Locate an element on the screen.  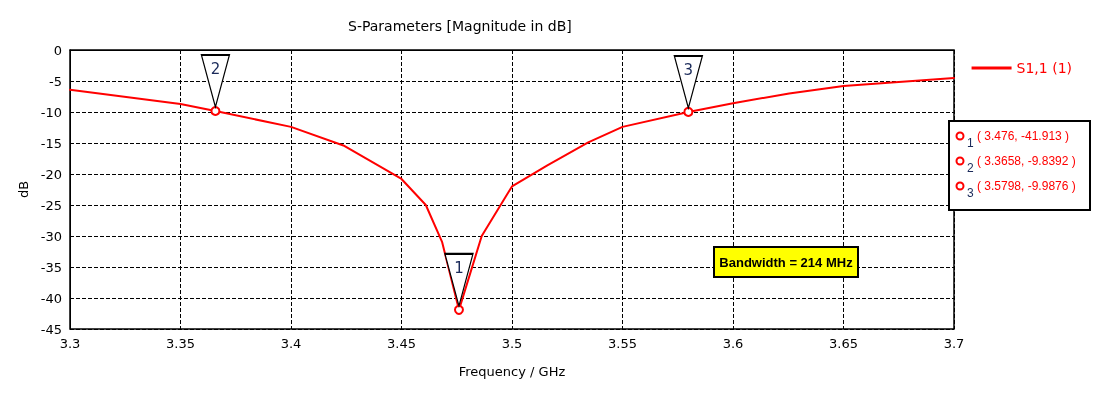
y-axis-title: dB is located at coordinates (23, 189).